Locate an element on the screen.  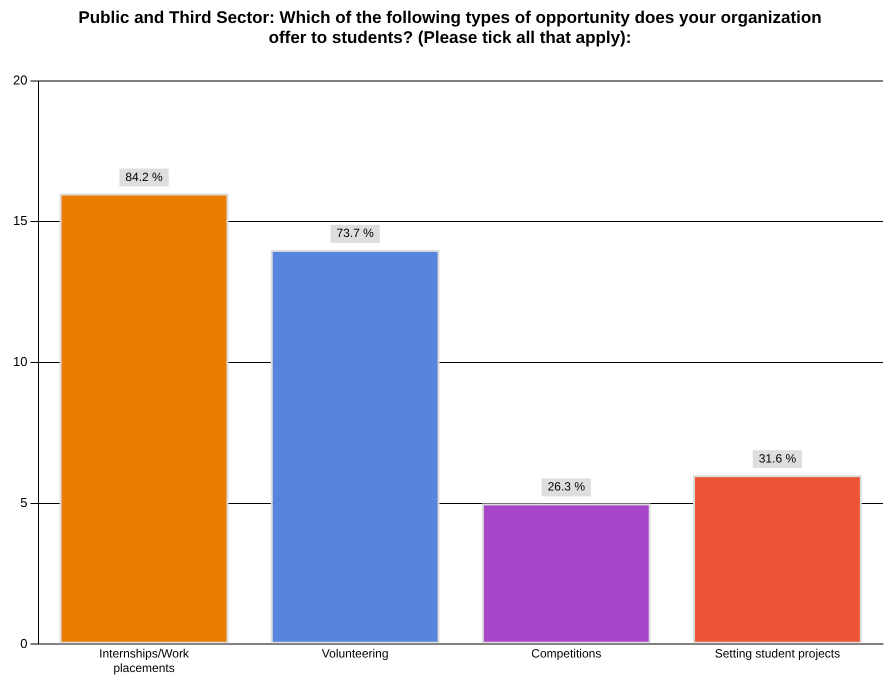
x-tick-label: Setting student projects is located at coordinates (777, 653).